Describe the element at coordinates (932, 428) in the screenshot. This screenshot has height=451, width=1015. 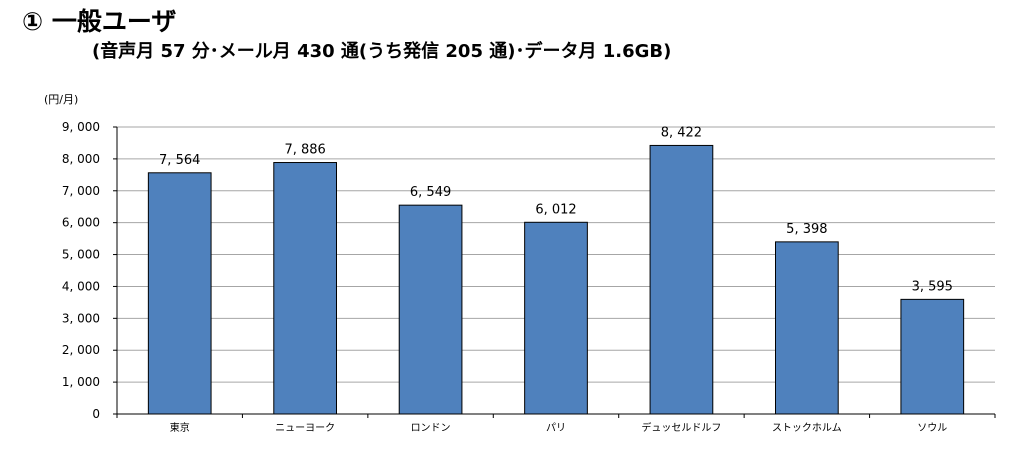
I see `category-label: ソウル` at that location.